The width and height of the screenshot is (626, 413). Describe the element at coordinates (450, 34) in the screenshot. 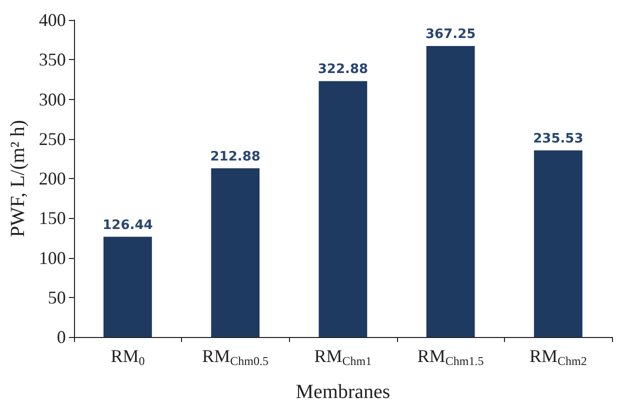

I see `data-label: 367.25` at that location.